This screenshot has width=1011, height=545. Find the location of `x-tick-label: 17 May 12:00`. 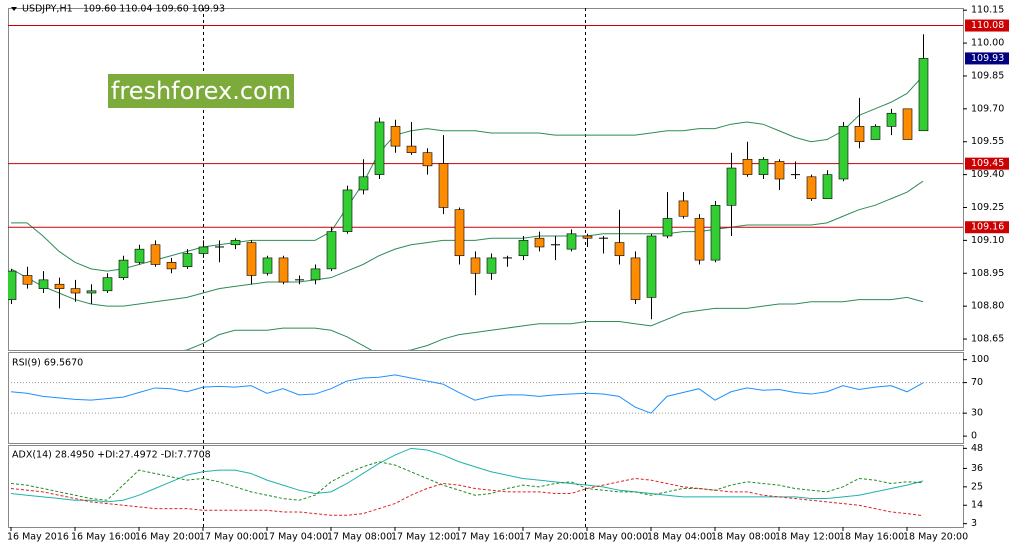

x-tick-label: 17 May 12:00 is located at coordinates (423, 537).